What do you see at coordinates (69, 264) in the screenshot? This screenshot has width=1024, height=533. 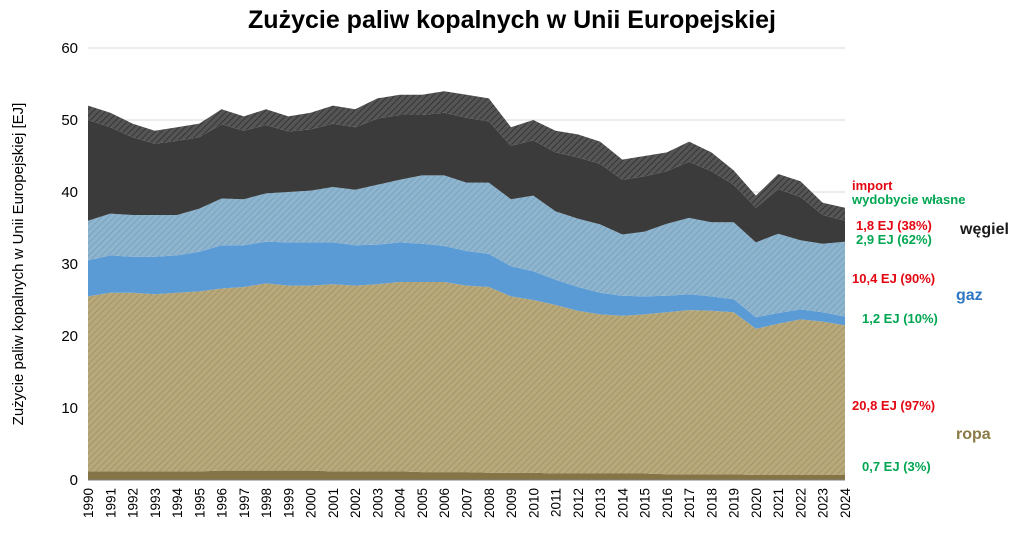 I see `y-tick-label-30: 30` at bounding box center [69, 264].